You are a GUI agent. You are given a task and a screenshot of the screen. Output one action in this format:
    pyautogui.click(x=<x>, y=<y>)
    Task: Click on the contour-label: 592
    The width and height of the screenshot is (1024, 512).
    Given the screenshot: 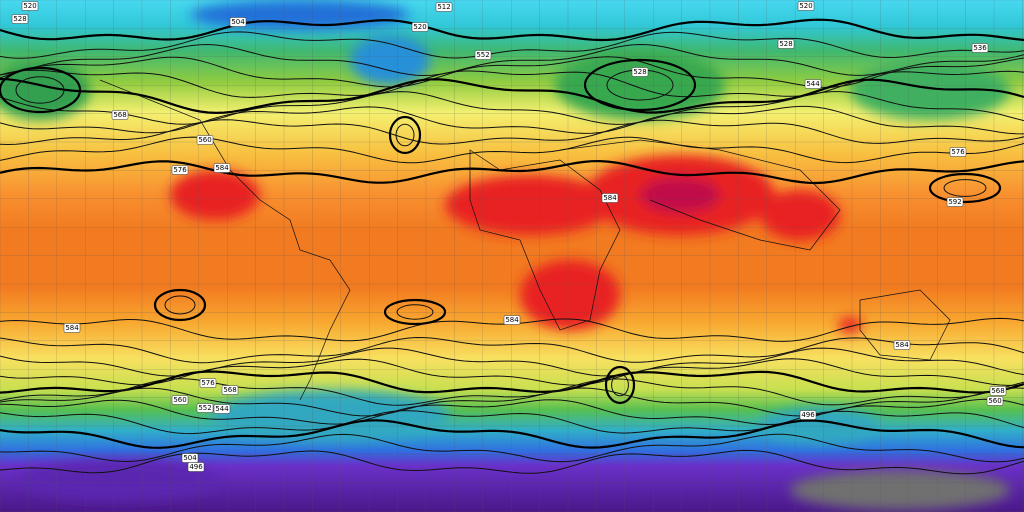 What is the action you would take?
    pyautogui.click(x=954, y=202)
    